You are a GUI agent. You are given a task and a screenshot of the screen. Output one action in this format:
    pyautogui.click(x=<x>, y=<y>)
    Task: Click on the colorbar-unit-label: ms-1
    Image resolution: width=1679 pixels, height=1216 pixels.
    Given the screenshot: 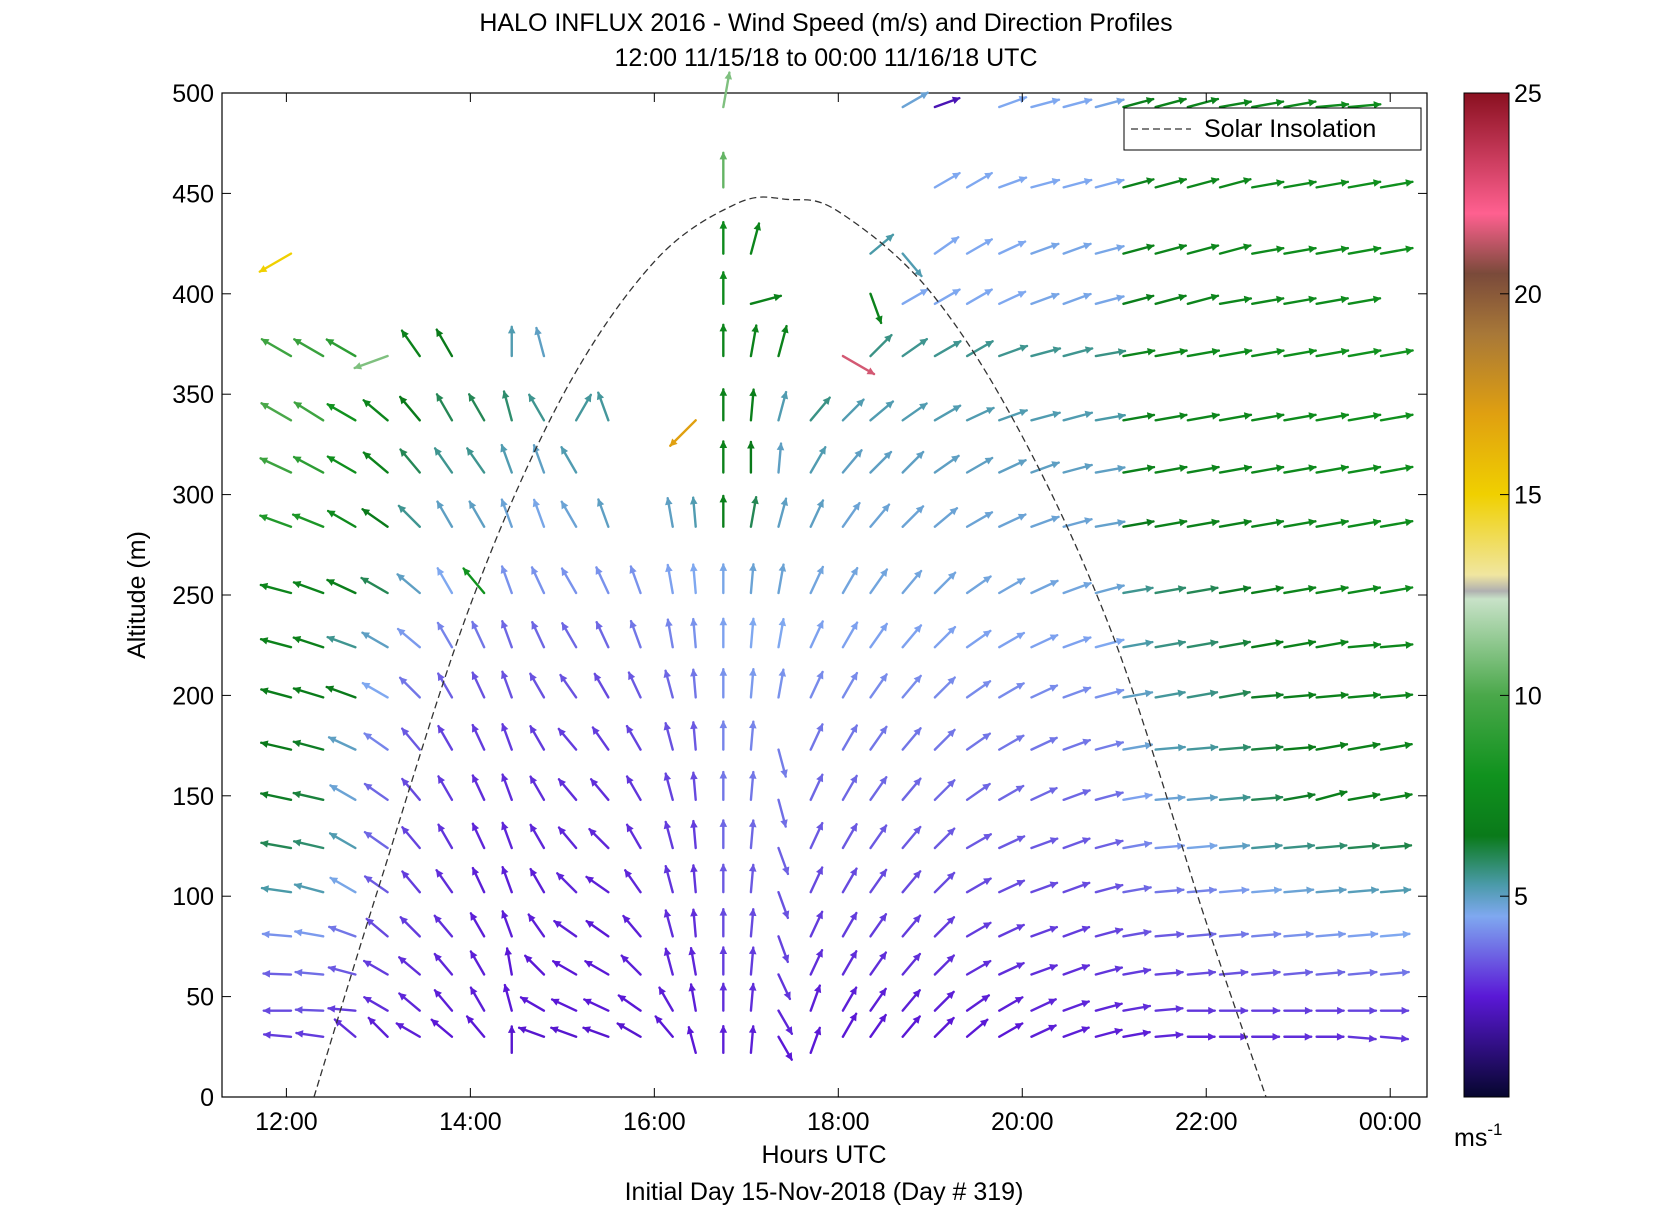 What is the action you would take?
    pyautogui.click(x=1478, y=1136)
    